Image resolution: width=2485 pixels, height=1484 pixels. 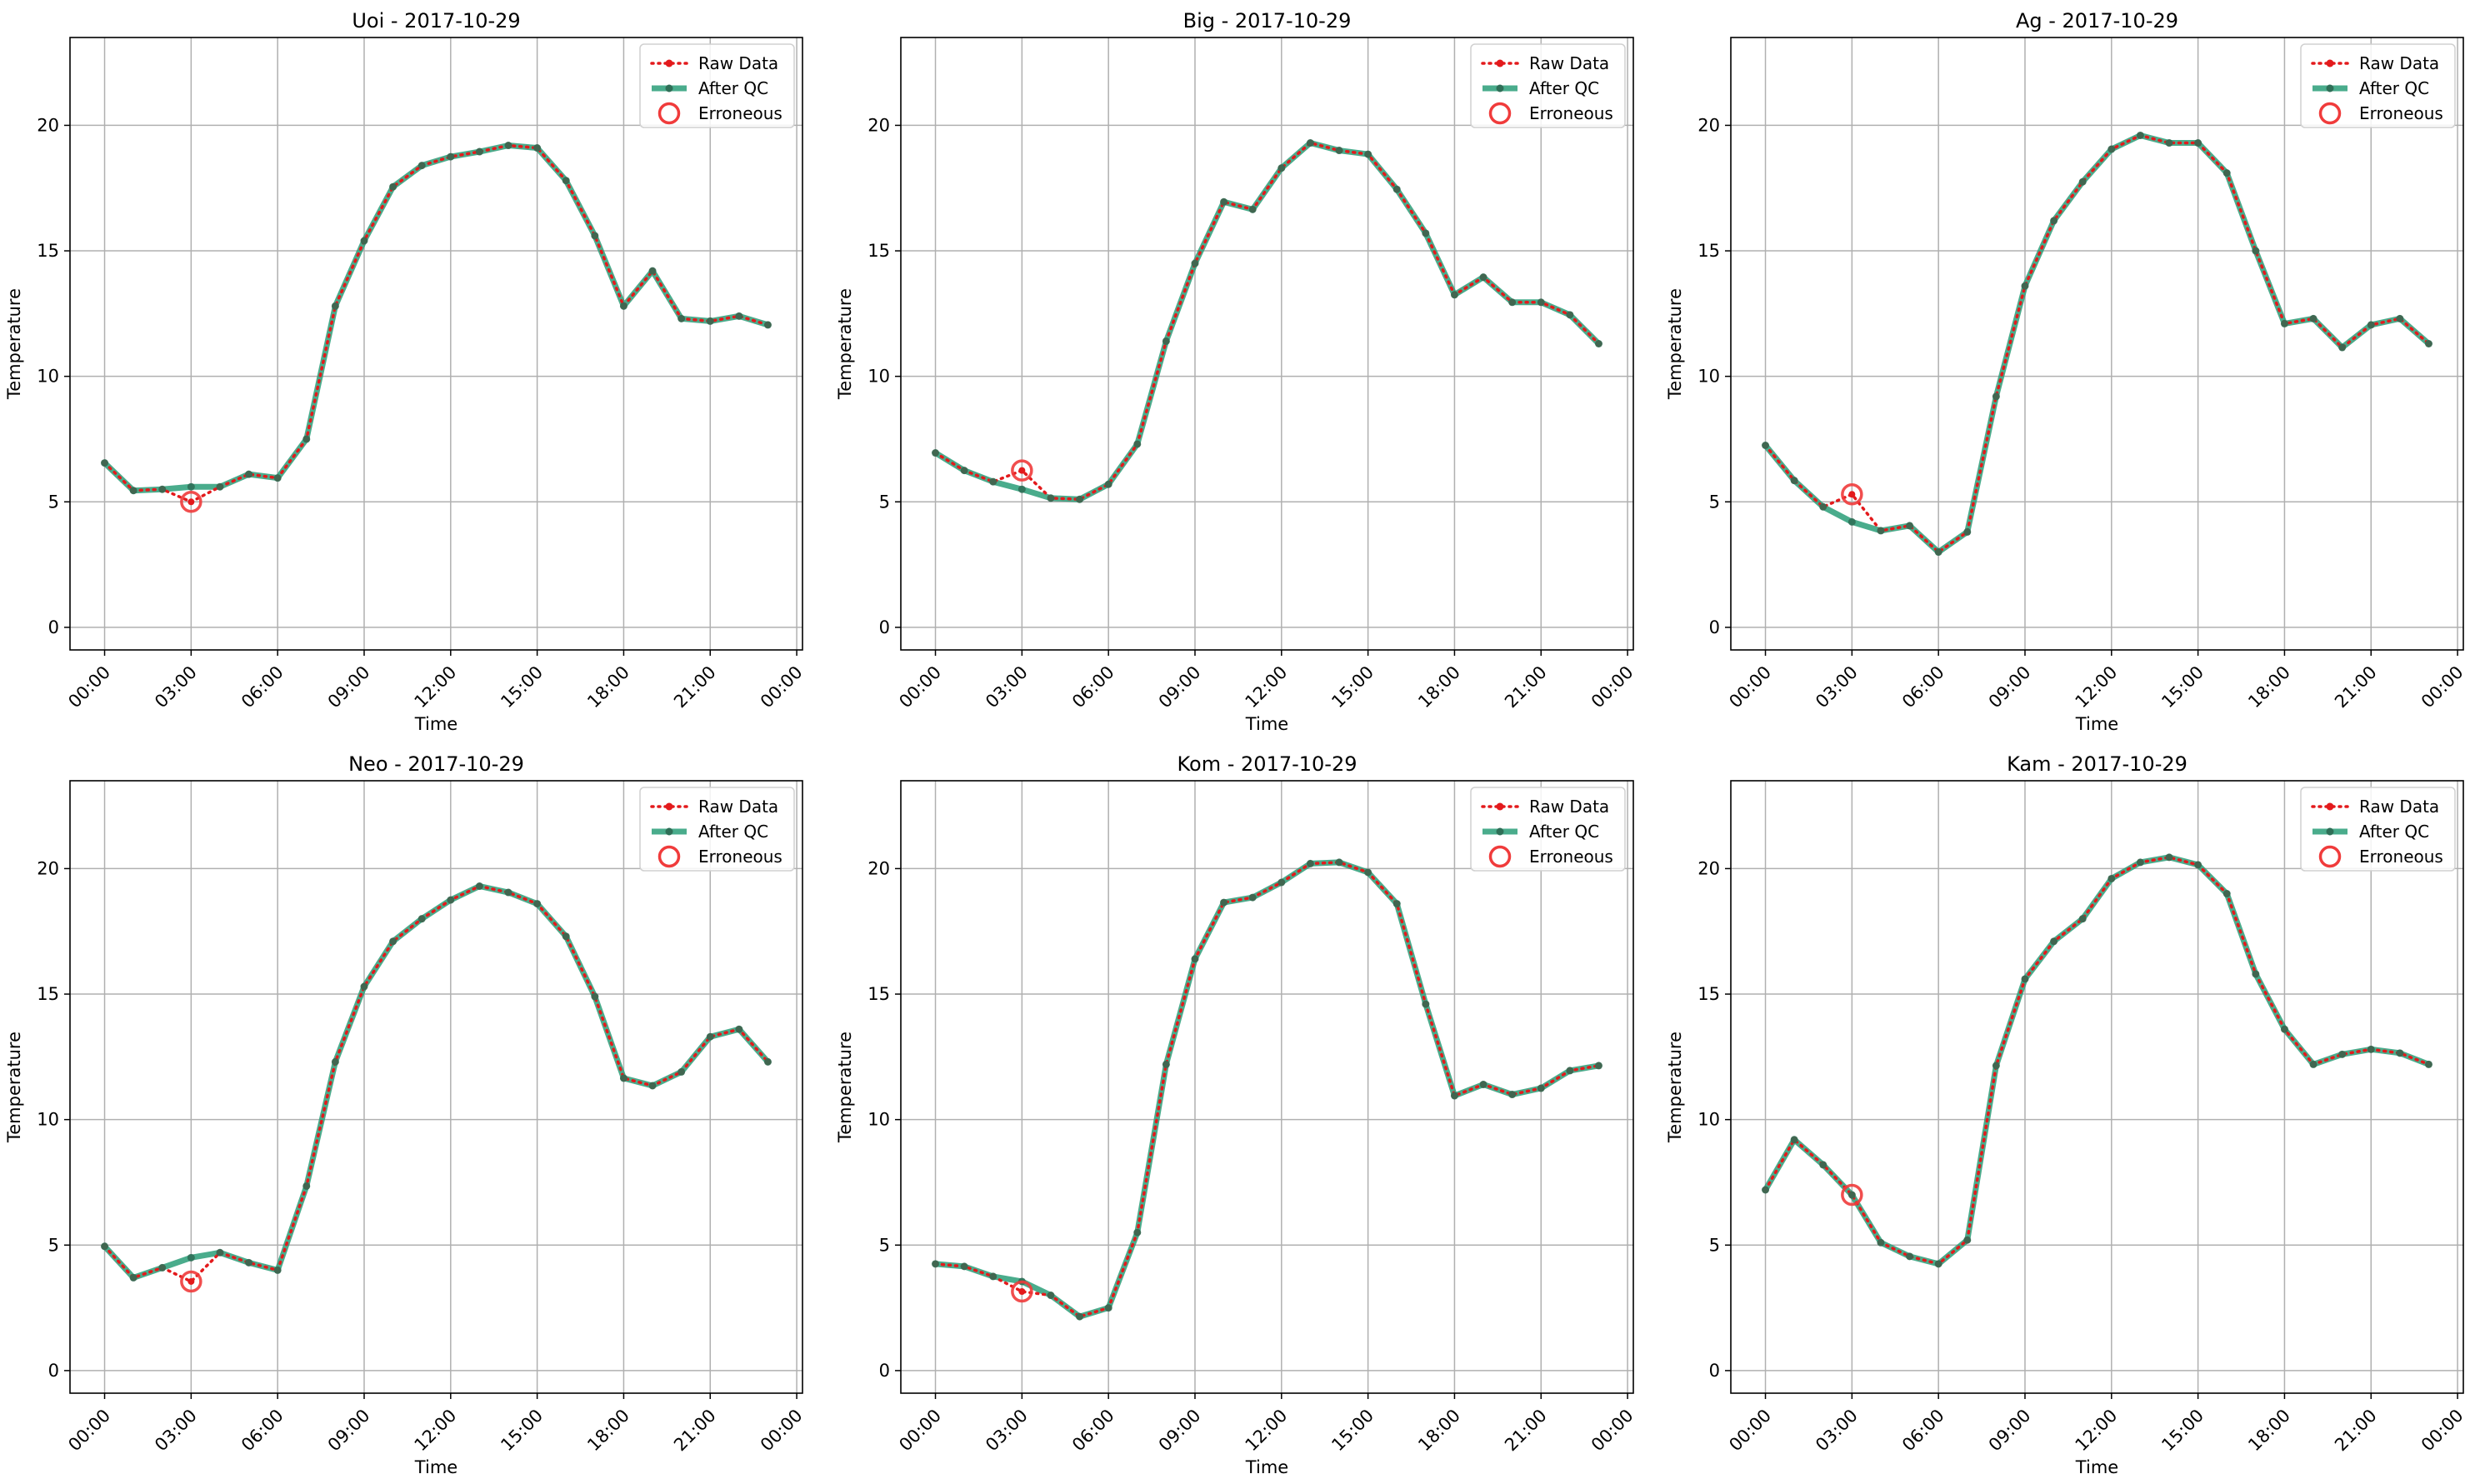 I want to click on chart-title: Uoi - 2017-10-29, so click(x=436, y=20).